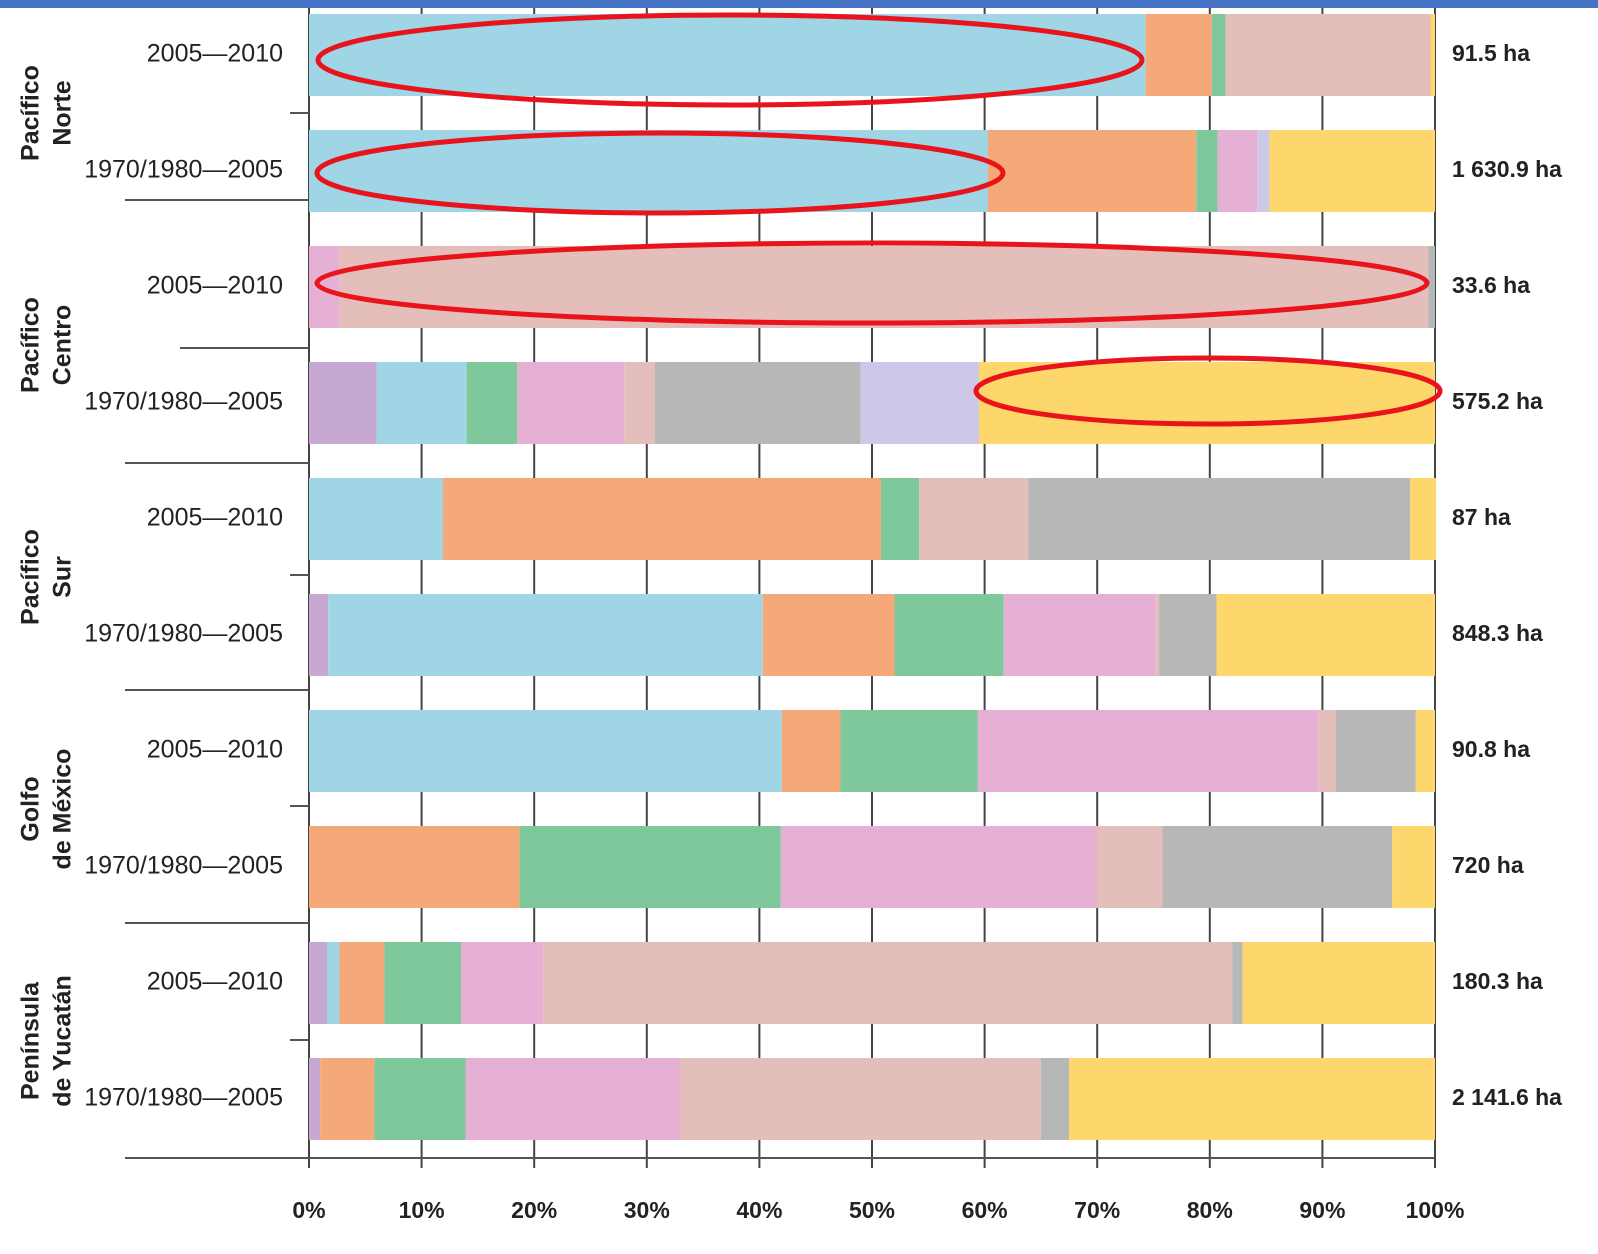 The image size is (1598, 1254). Describe the element at coordinates (1491, 53) in the screenshot. I see `total-label: 91.5 ha` at that location.